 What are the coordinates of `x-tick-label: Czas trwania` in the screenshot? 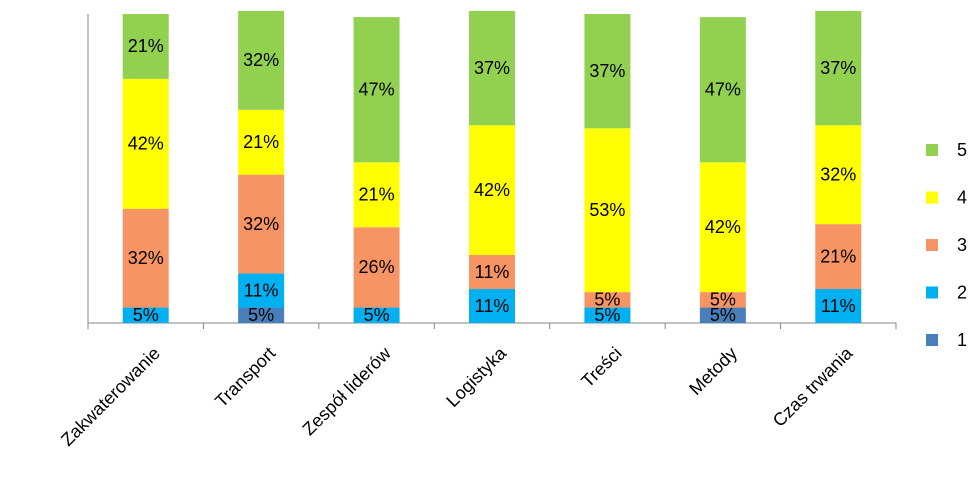 It's located at (813, 386).